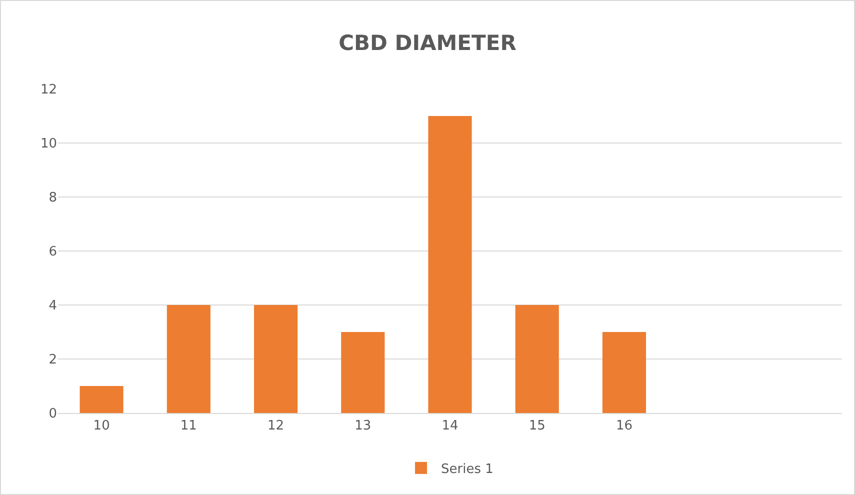 This screenshot has width=855, height=495. I want to click on y-tick-label: 10, so click(48, 144).